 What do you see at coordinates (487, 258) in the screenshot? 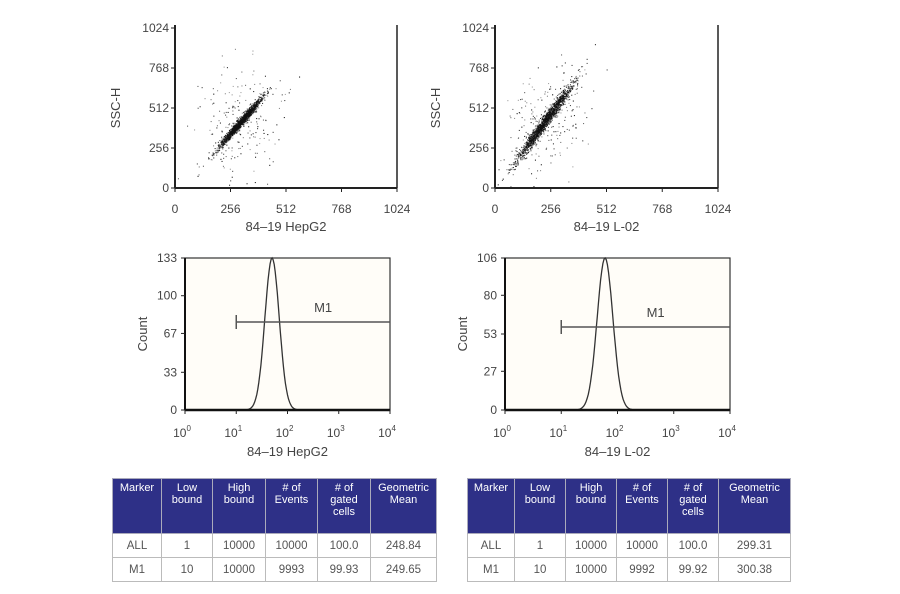
I see `y-tick-label: 106` at bounding box center [487, 258].